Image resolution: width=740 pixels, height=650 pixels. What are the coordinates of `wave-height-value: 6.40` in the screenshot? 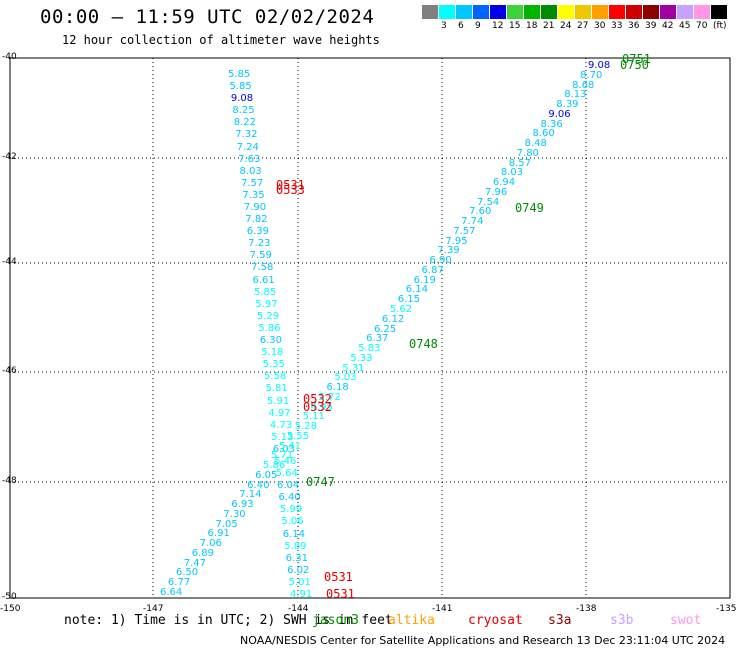 It's located at (289, 498).